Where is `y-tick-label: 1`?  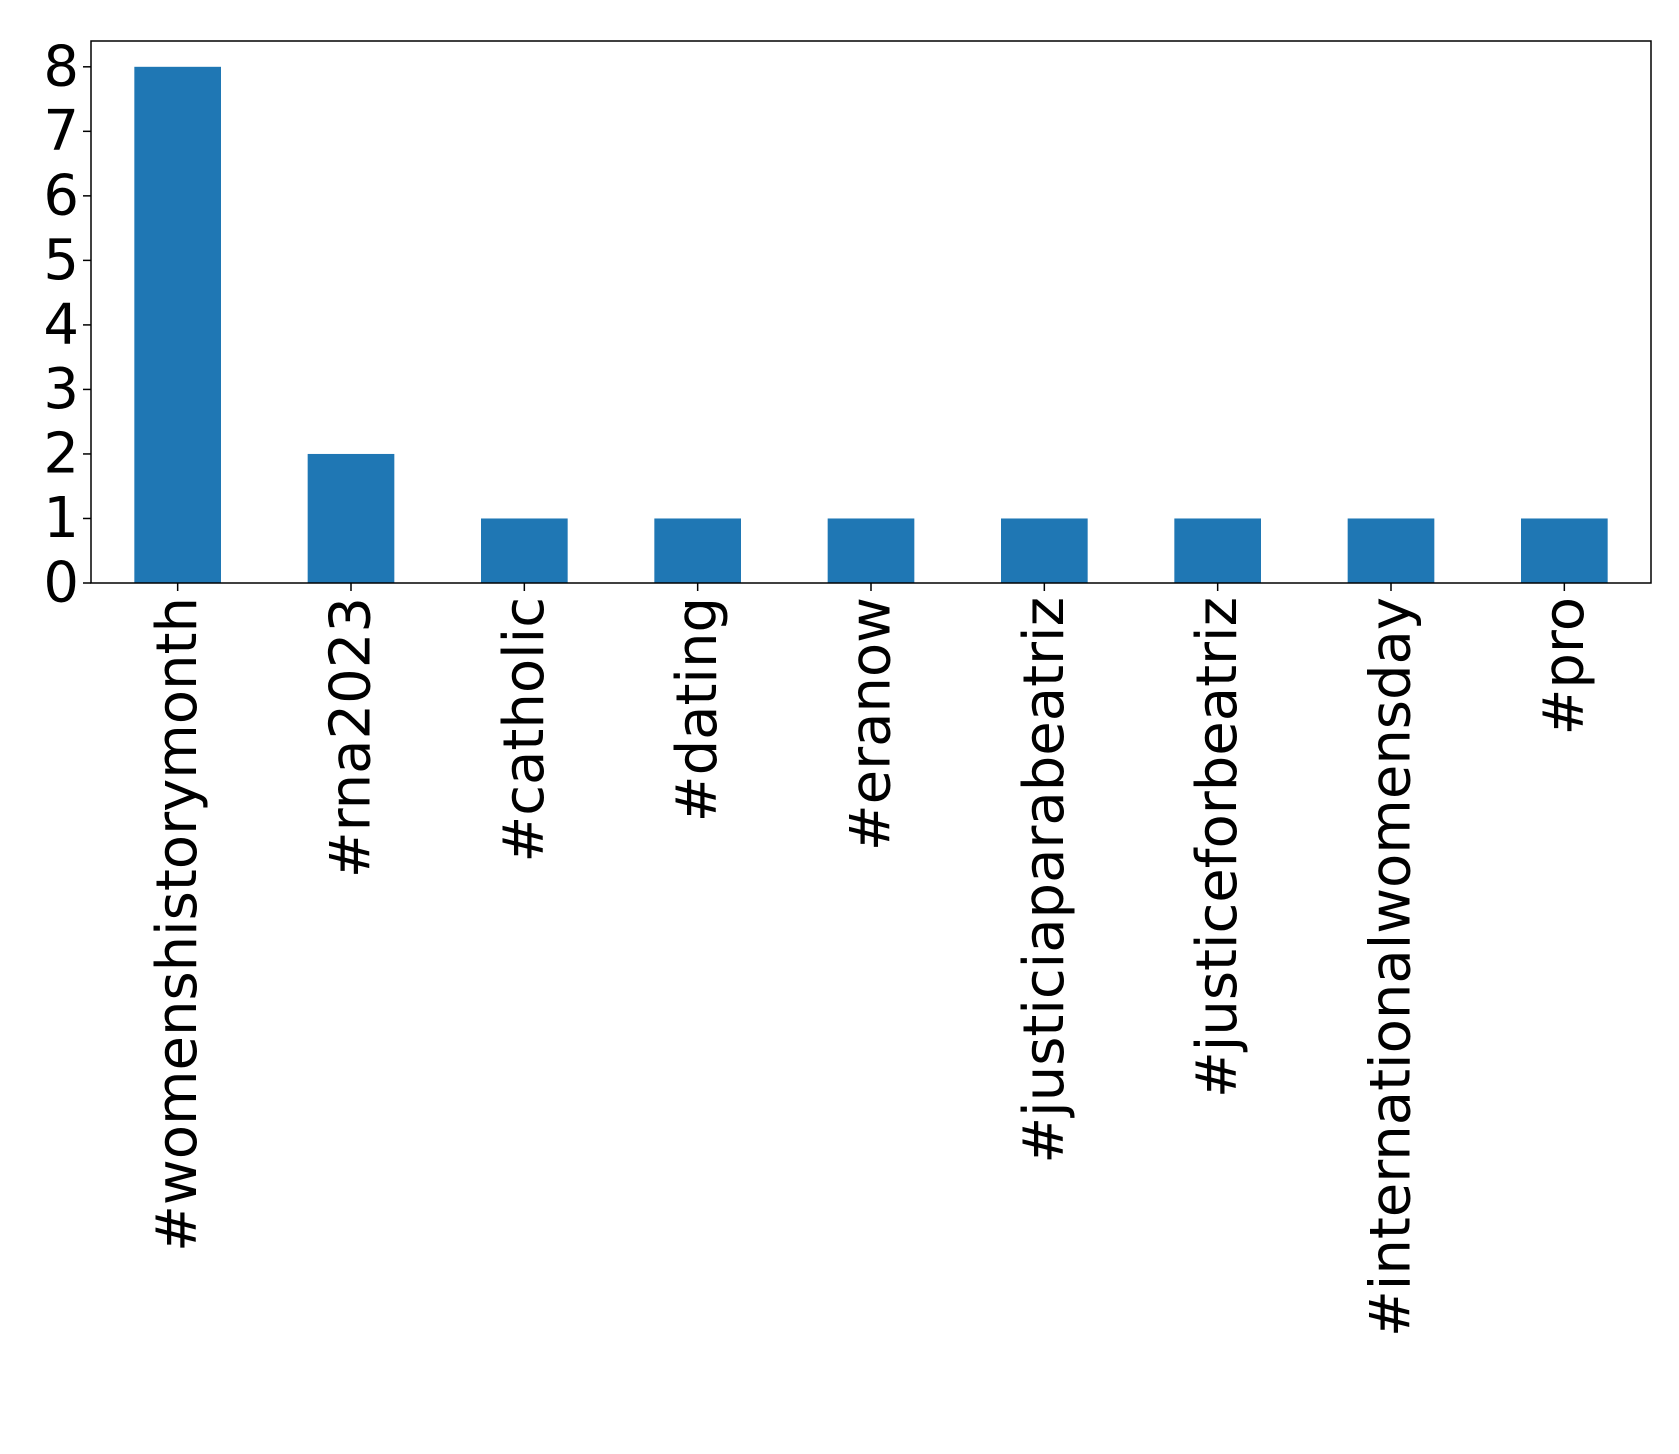
y-tick-label: 1 is located at coordinates (61, 518).